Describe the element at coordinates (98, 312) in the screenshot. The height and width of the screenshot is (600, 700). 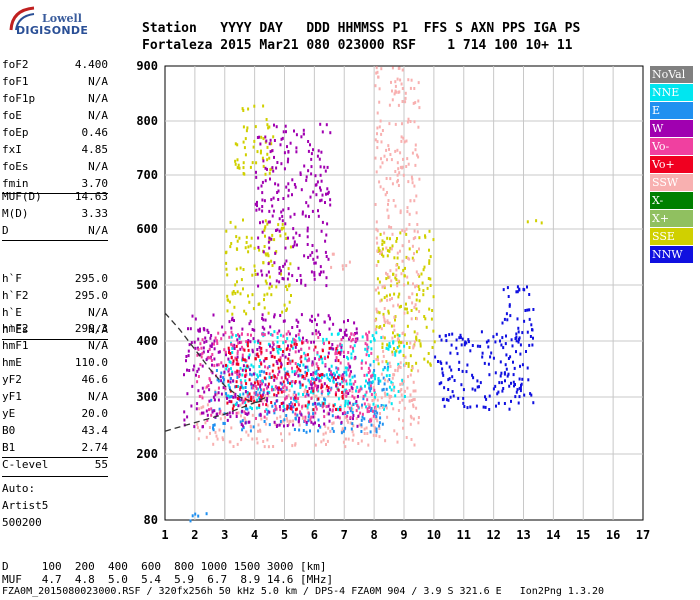
I see `param-value: N/A` at that location.